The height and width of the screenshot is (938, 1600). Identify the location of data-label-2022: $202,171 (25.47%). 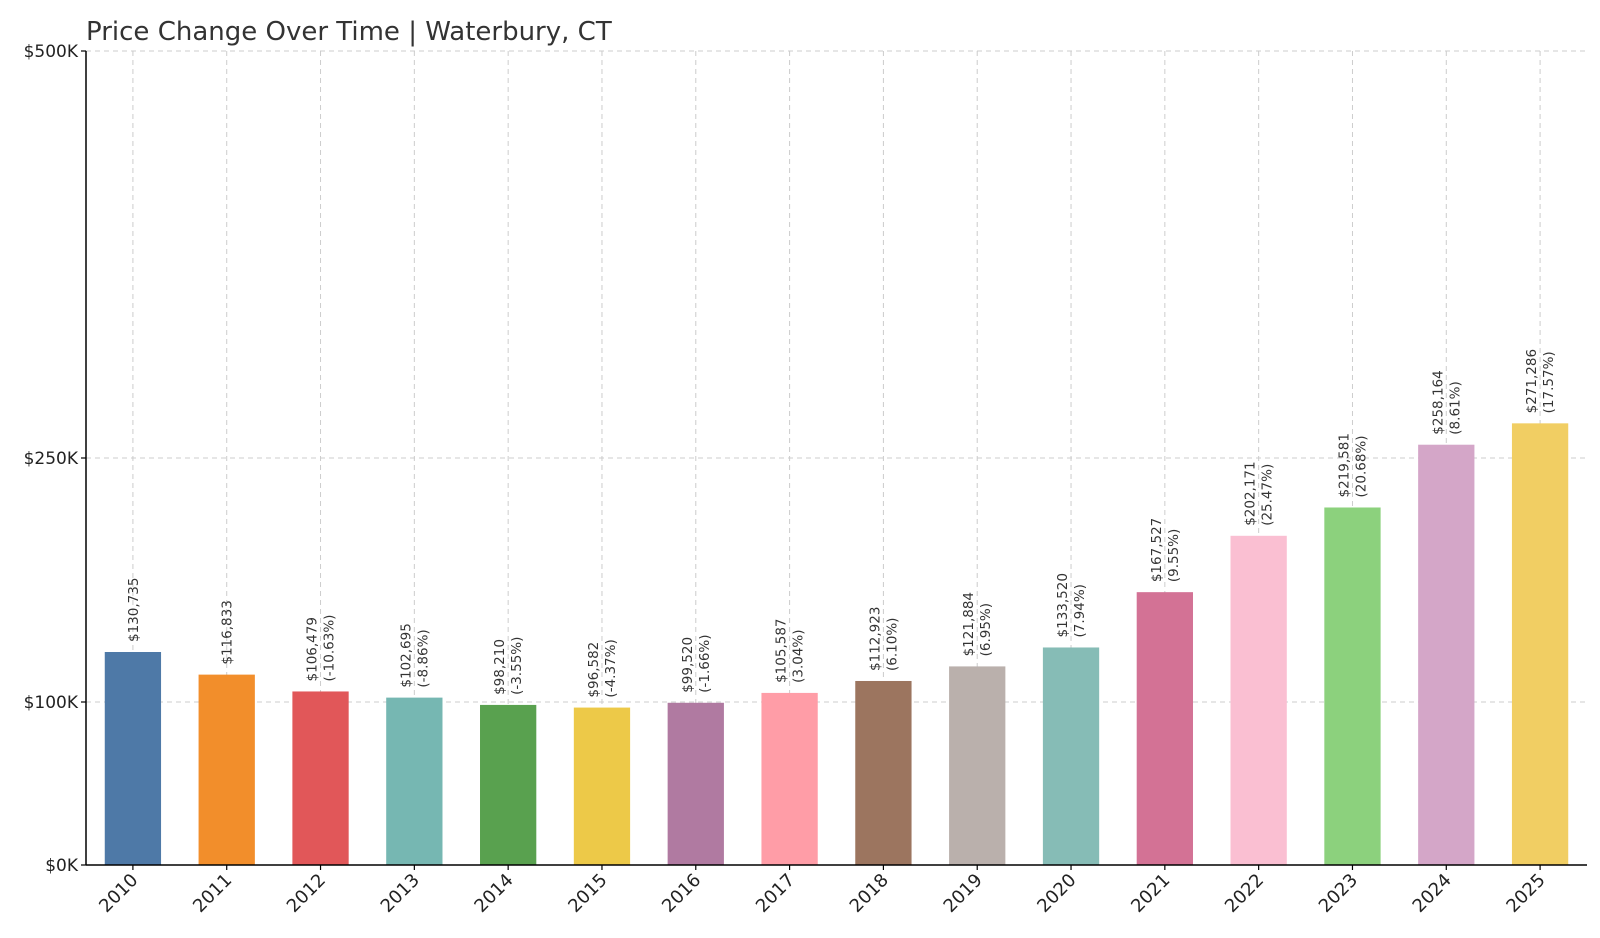
(1259, 493).